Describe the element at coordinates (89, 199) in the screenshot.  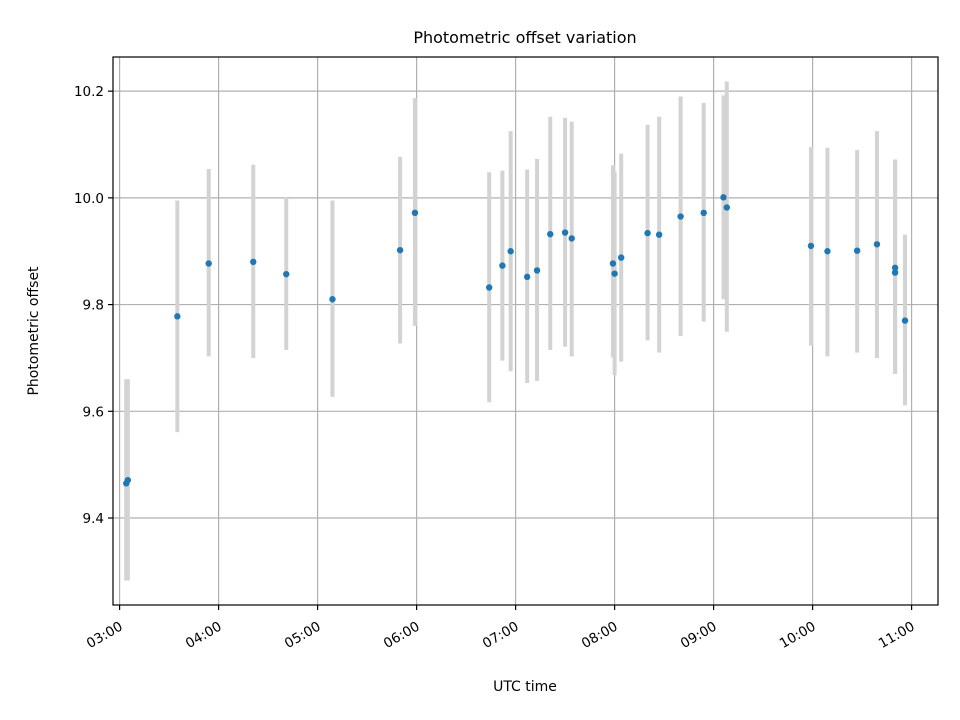
I see `y-tick-label: 10.0` at that location.